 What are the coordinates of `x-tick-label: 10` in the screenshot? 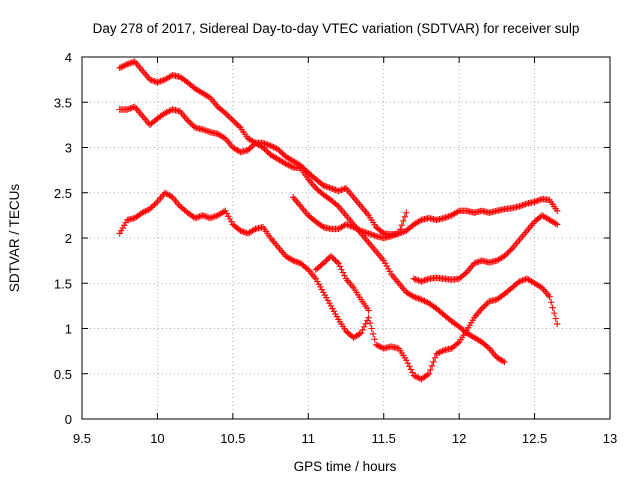 It's located at (157, 438).